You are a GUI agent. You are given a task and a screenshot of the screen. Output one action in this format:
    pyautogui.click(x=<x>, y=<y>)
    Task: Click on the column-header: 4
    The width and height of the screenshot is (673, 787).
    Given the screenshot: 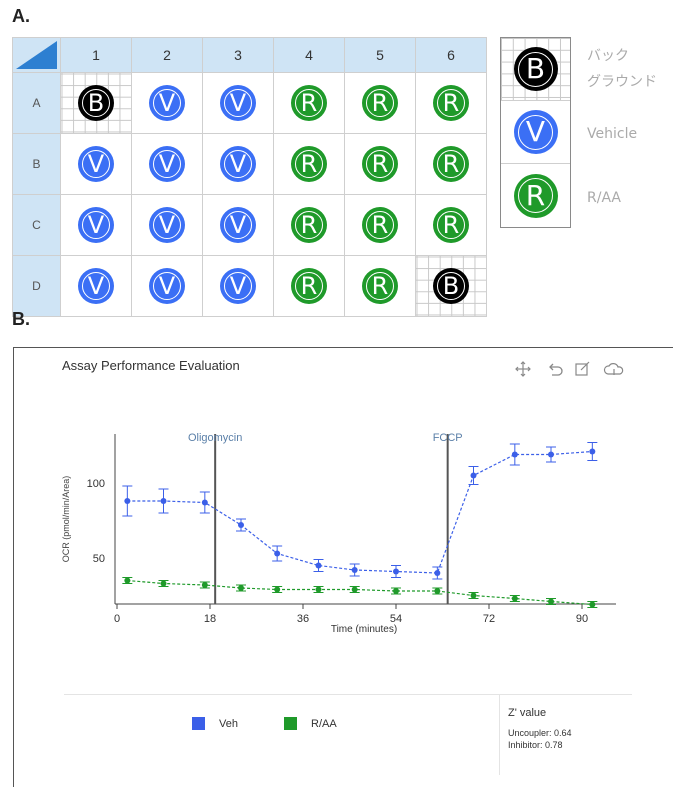 What is the action you would take?
    pyautogui.click(x=309, y=55)
    